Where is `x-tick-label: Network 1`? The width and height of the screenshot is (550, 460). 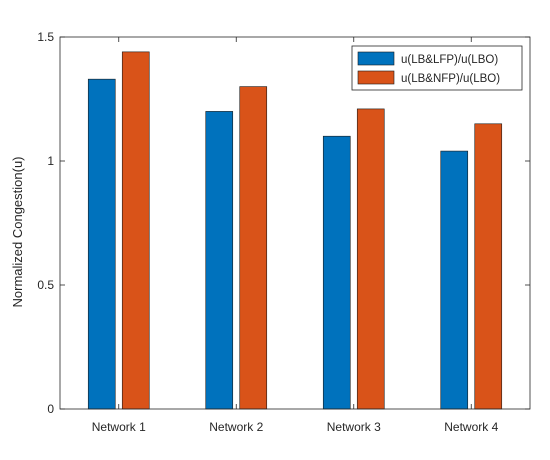 x-tick-label: Network 1 is located at coordinates (119, 427).